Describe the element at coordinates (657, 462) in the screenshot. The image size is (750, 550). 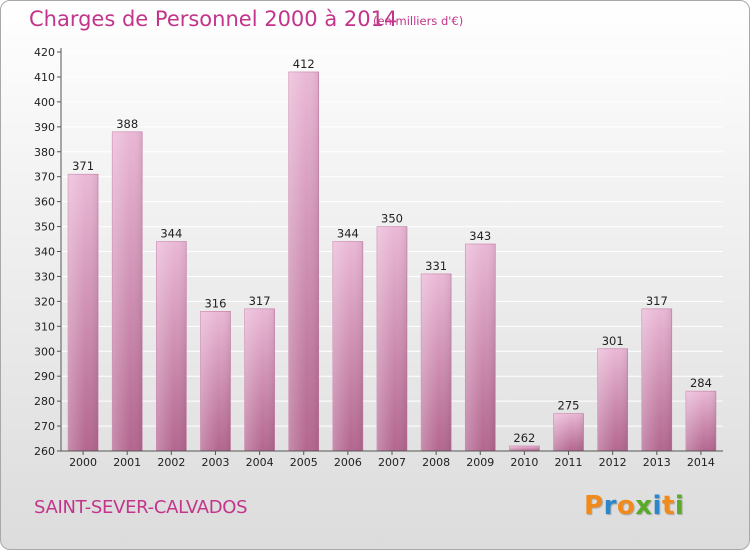
I see `x-tick-label: 2013` at that location.